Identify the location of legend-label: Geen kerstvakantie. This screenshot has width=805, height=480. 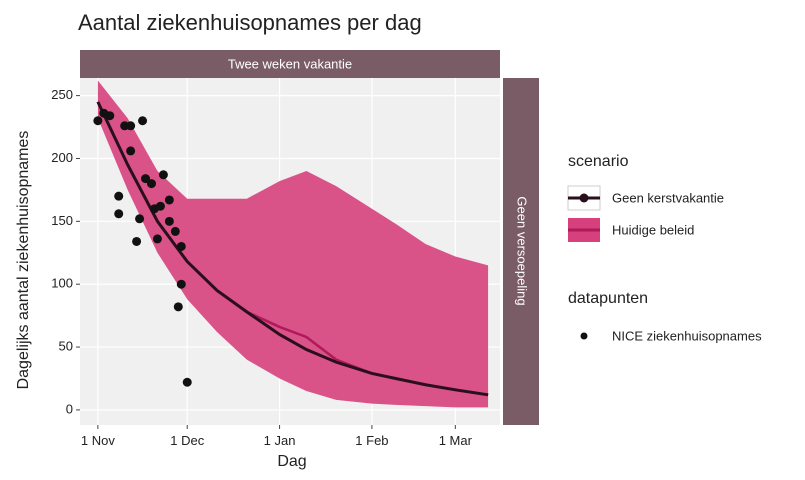
(668, 197).